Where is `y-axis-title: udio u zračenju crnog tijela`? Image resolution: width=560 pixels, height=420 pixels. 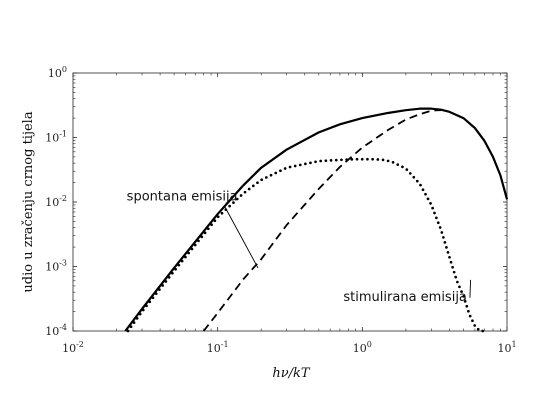
y-axis-title: udio u zračenju crnog tijela is located at coordinates (28, 201).